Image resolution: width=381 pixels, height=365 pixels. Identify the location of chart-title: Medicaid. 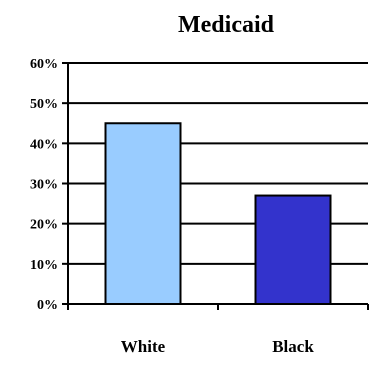
(226, 25).